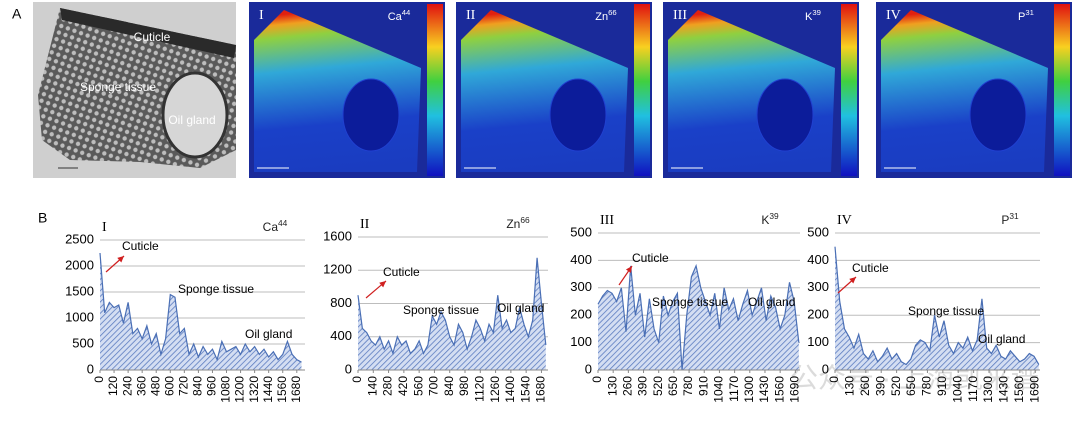 Image resolution: width=1080 pixels, height=424 pixels. What do you see at coordinates (104, 227) in the screenshot?
I see `chart-title: I` at bounding box center [104, 227].